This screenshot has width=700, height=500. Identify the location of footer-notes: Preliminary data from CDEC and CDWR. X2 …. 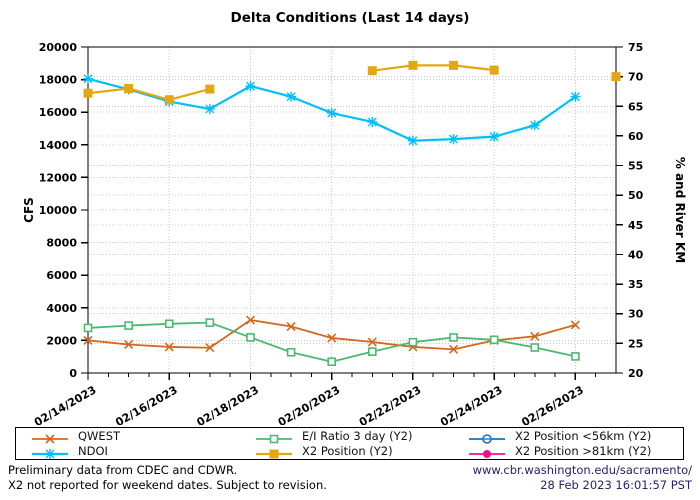
(167, 477).